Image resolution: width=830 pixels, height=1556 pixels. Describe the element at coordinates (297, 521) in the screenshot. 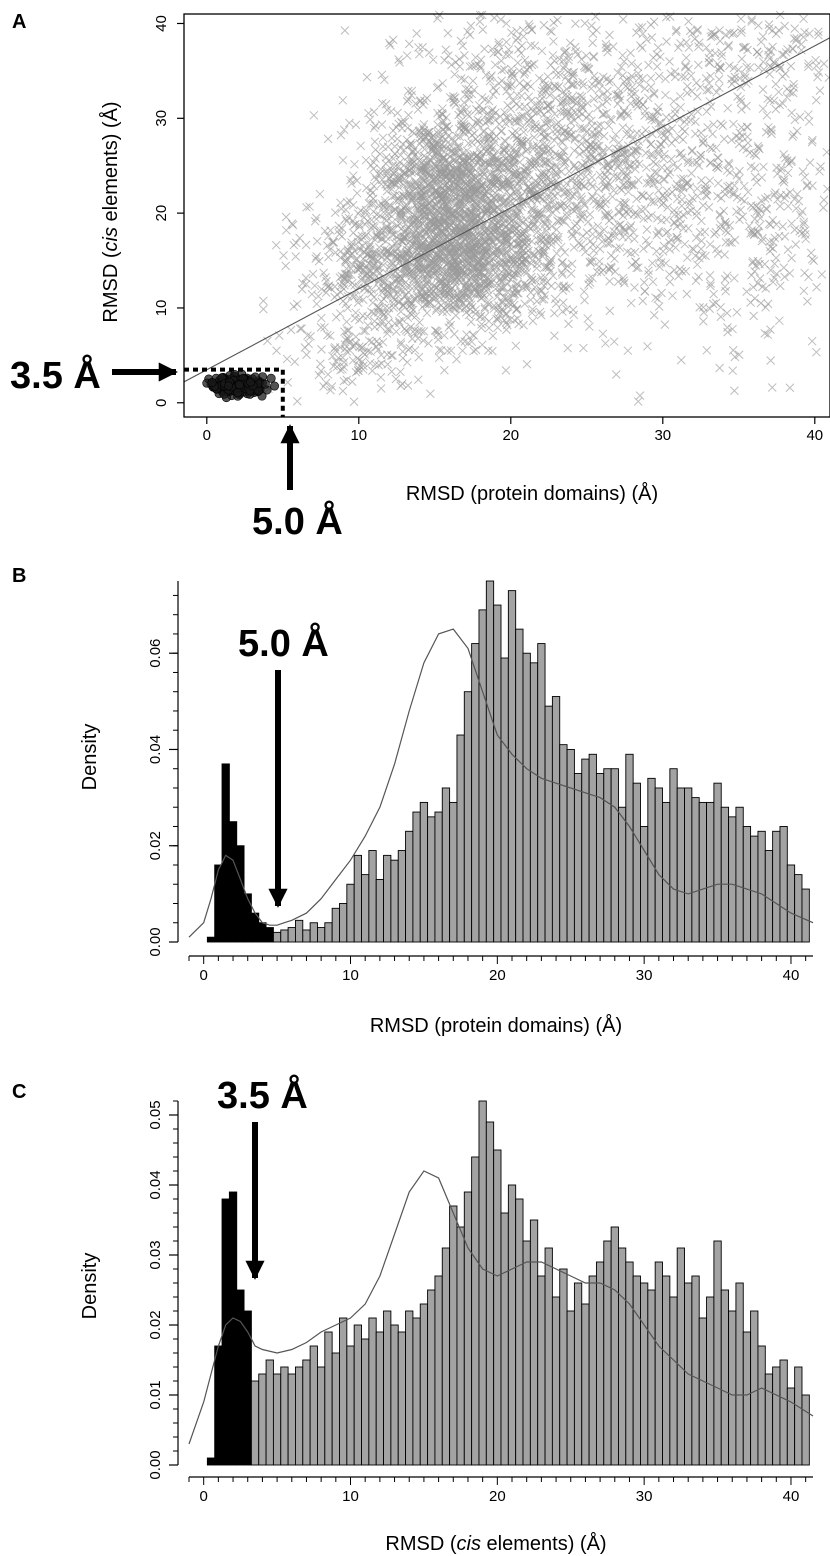

I see `annotation-x-threshold: 5.0 Å` at that location.